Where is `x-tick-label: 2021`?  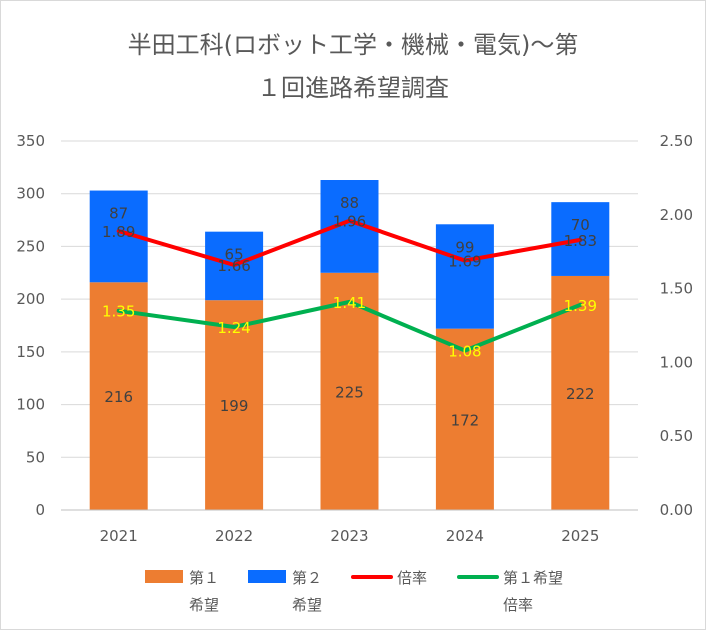
x-tick-label: 2021 is located at coordinates (119, 536).